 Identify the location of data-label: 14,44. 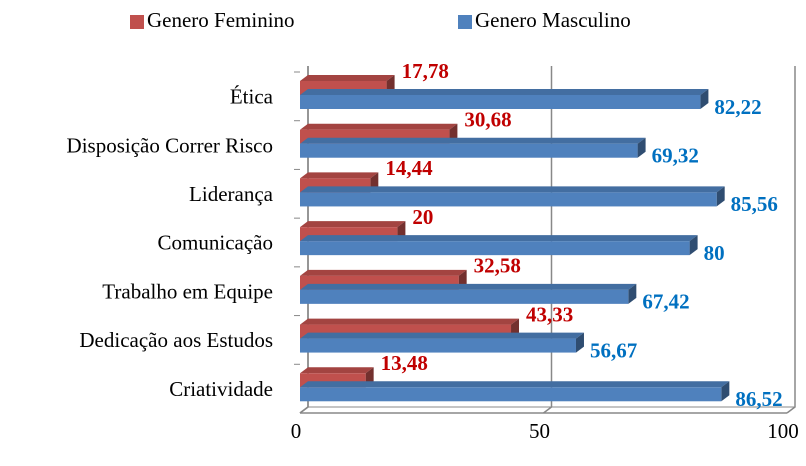
(409, 168).